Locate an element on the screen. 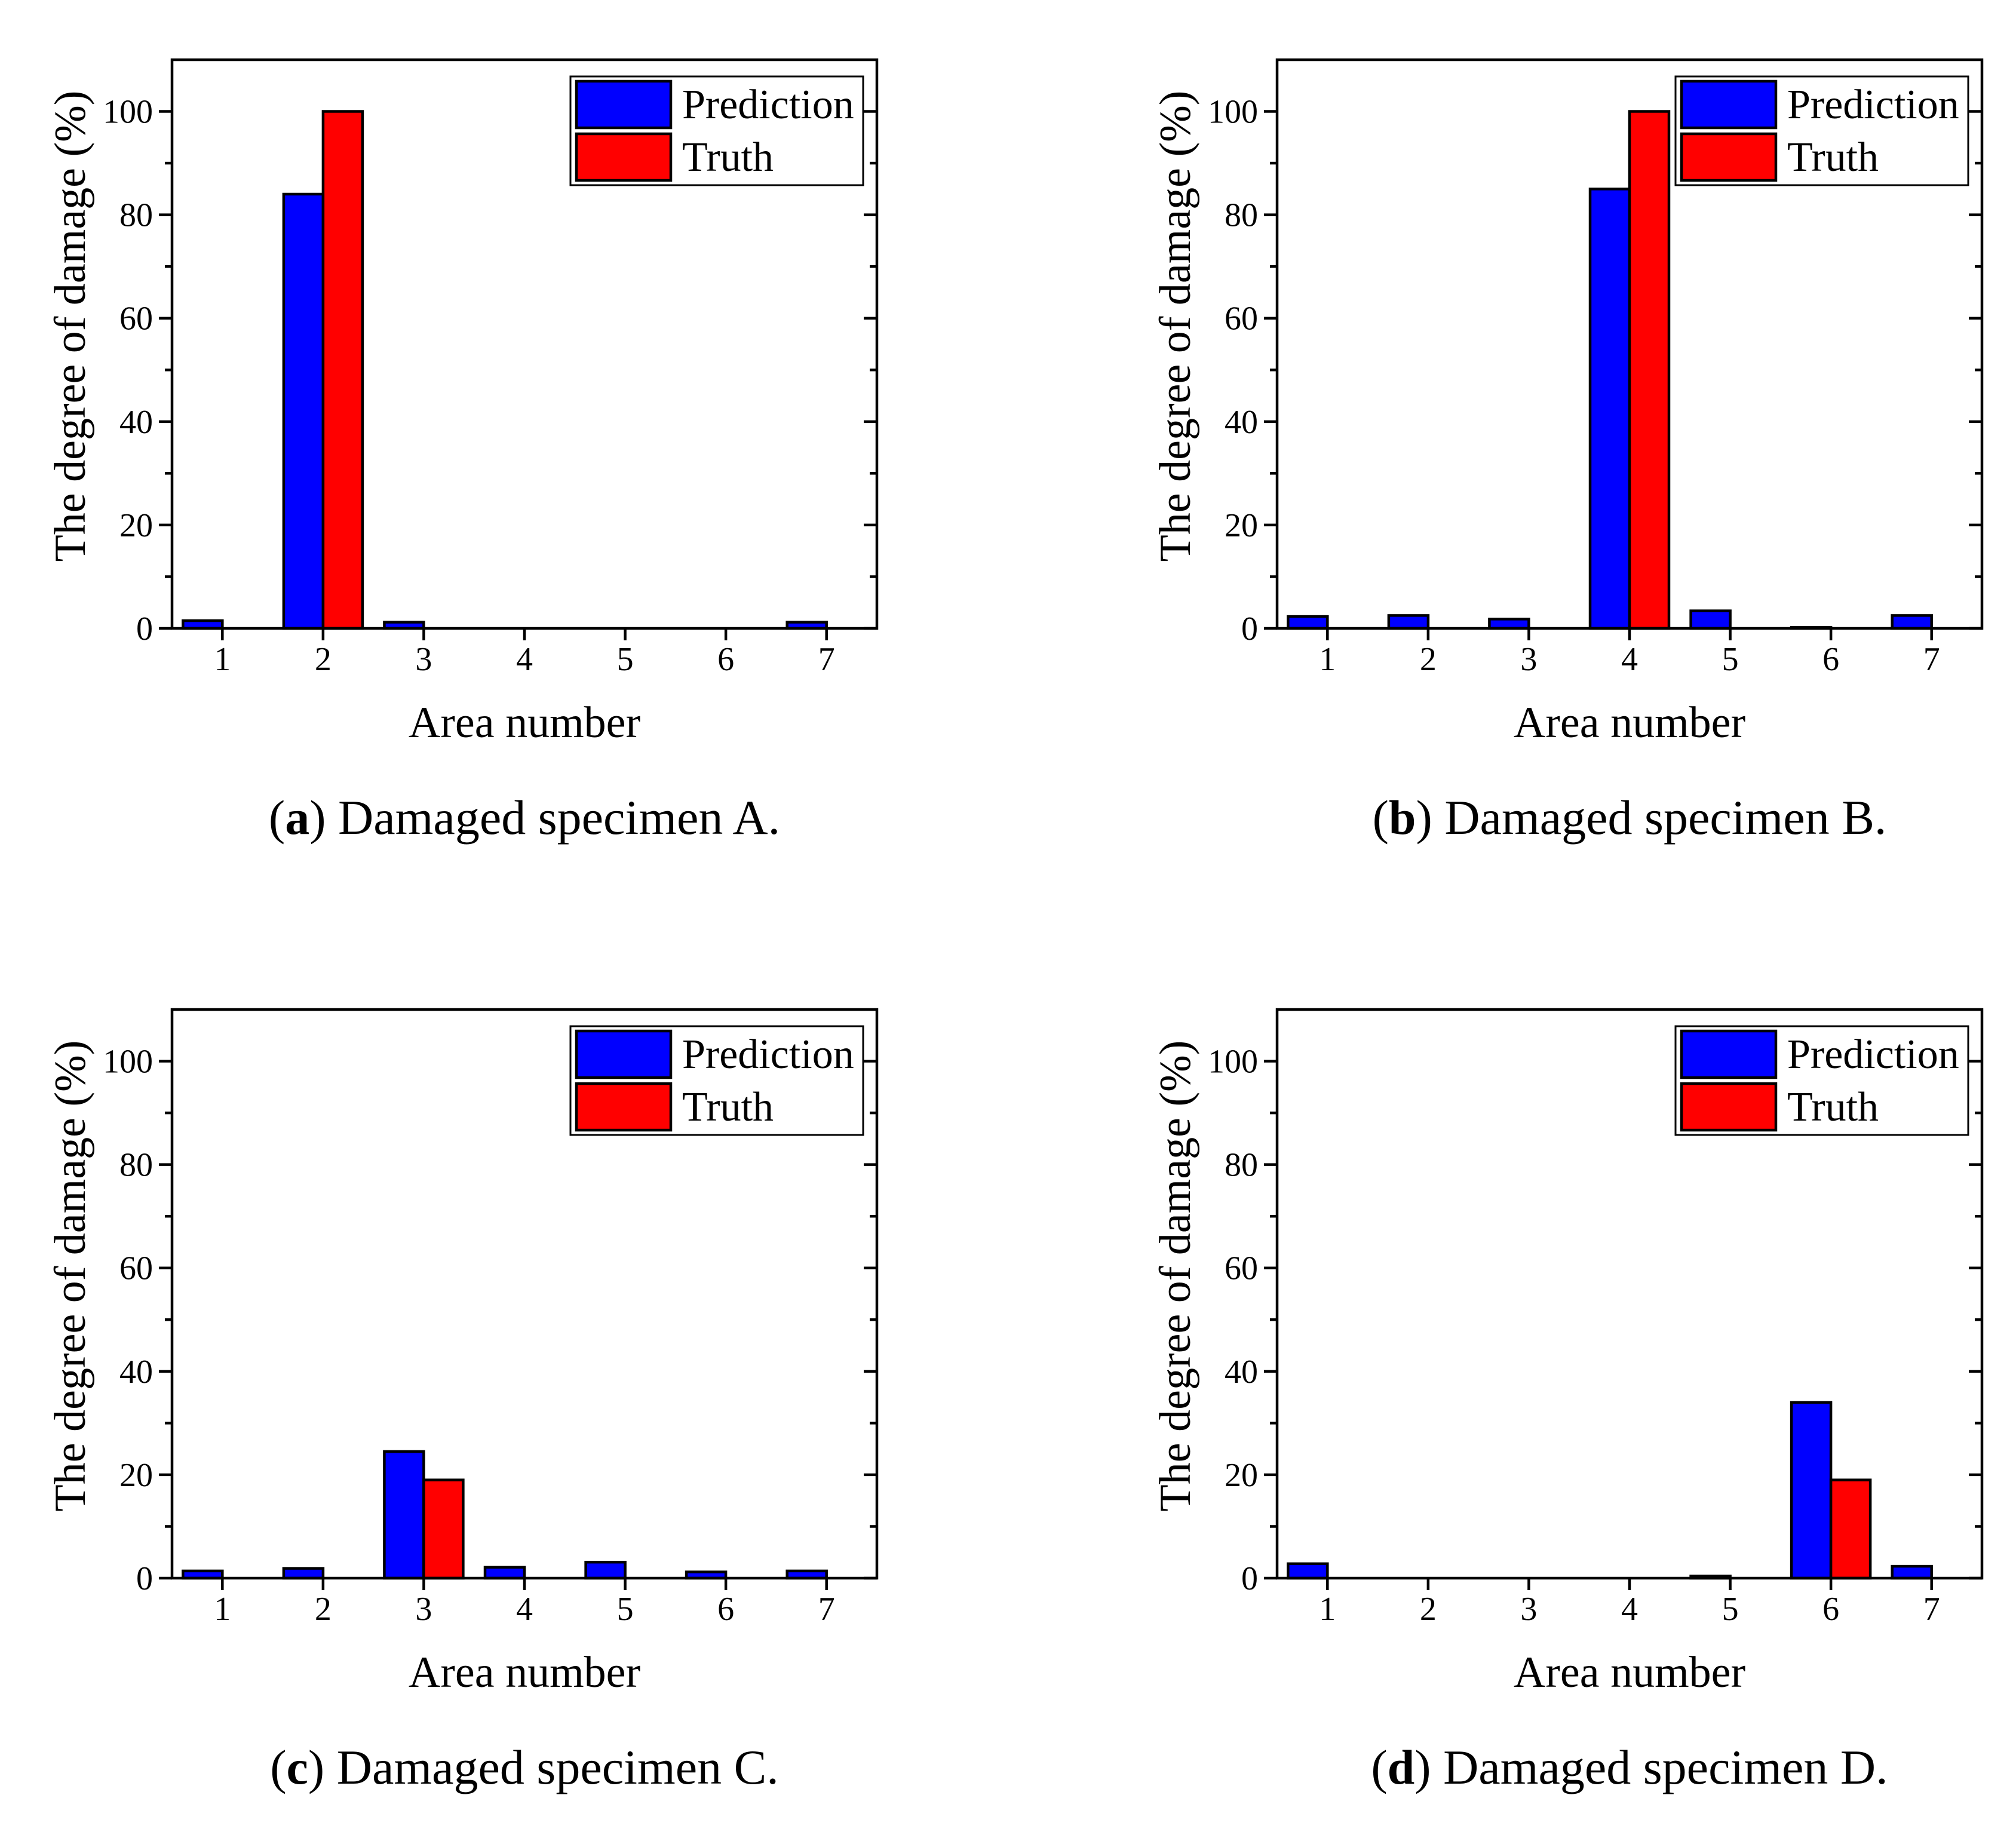  caption-letter: b is located at coordinates (1402, 818).